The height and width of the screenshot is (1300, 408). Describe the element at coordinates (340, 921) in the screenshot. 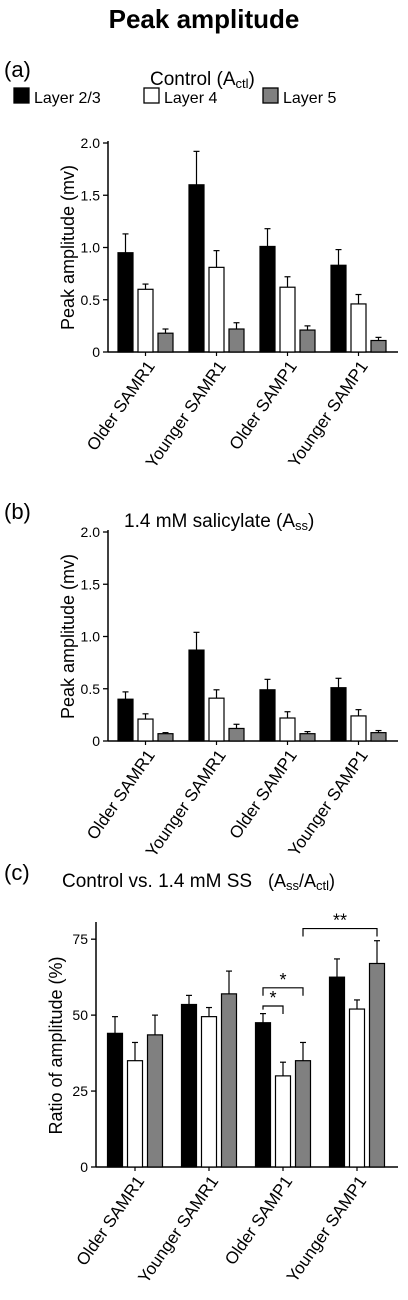

I see `significance-marker: **` at that location.